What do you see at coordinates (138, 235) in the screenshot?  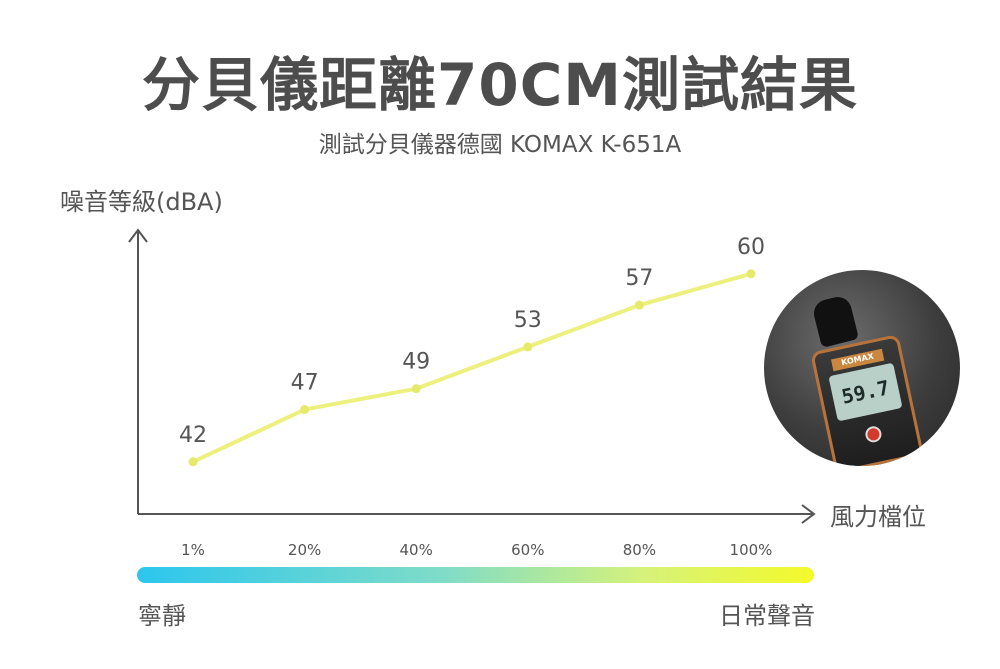 I see `y-axis-arrow` at bounding box center [138, 235].